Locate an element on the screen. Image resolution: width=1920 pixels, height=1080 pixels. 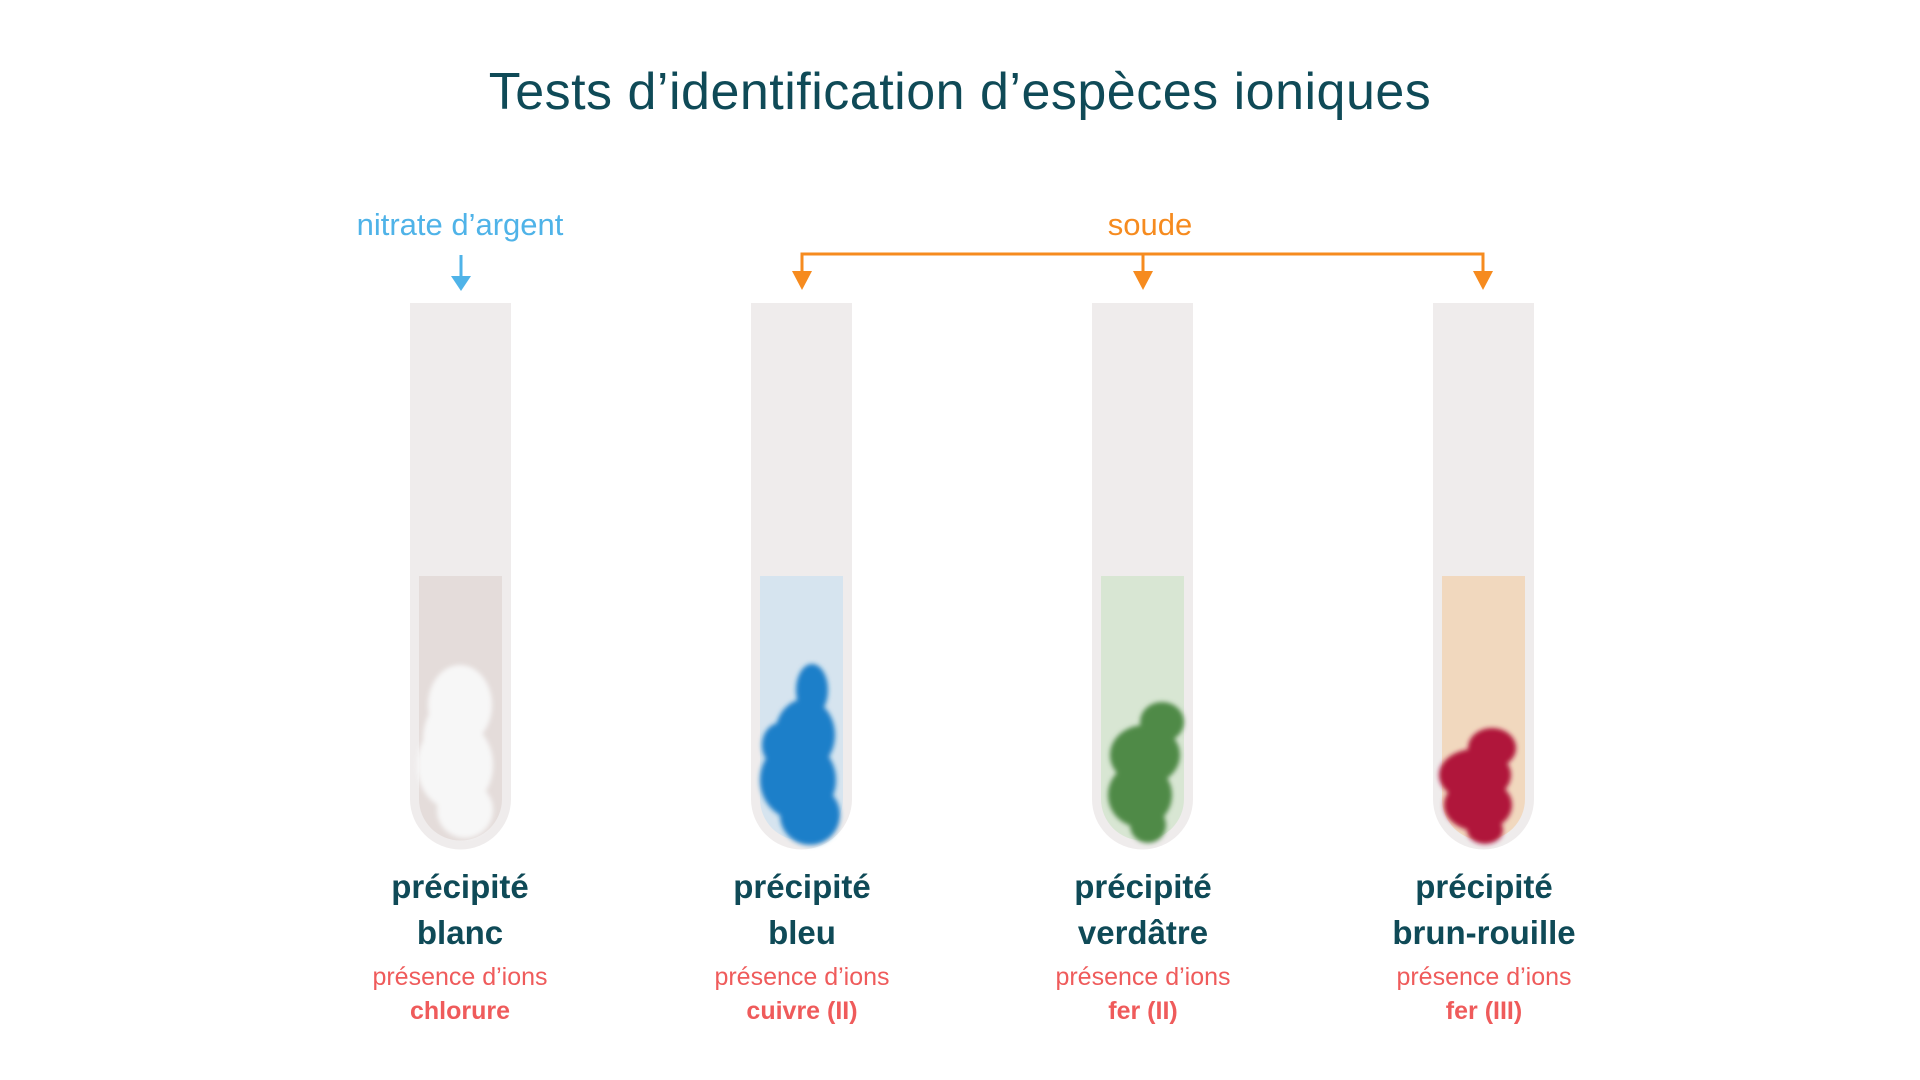
silver-nitrate-arrow is located at coordinates (461, 273).